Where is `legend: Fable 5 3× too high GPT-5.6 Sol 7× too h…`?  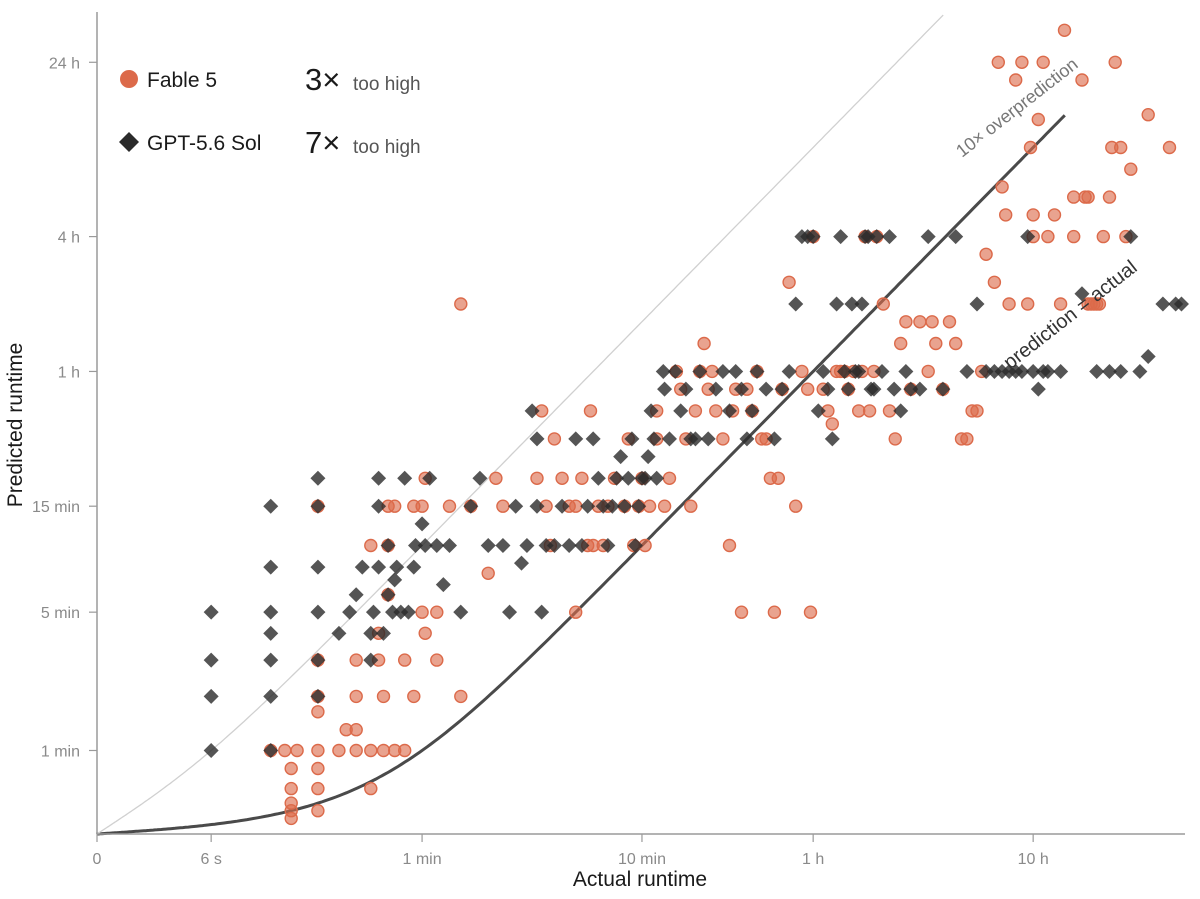
legend: Fable 5 3× too high GPT-5.6 Sol 7× too h… is located at coordinates (270, 111).